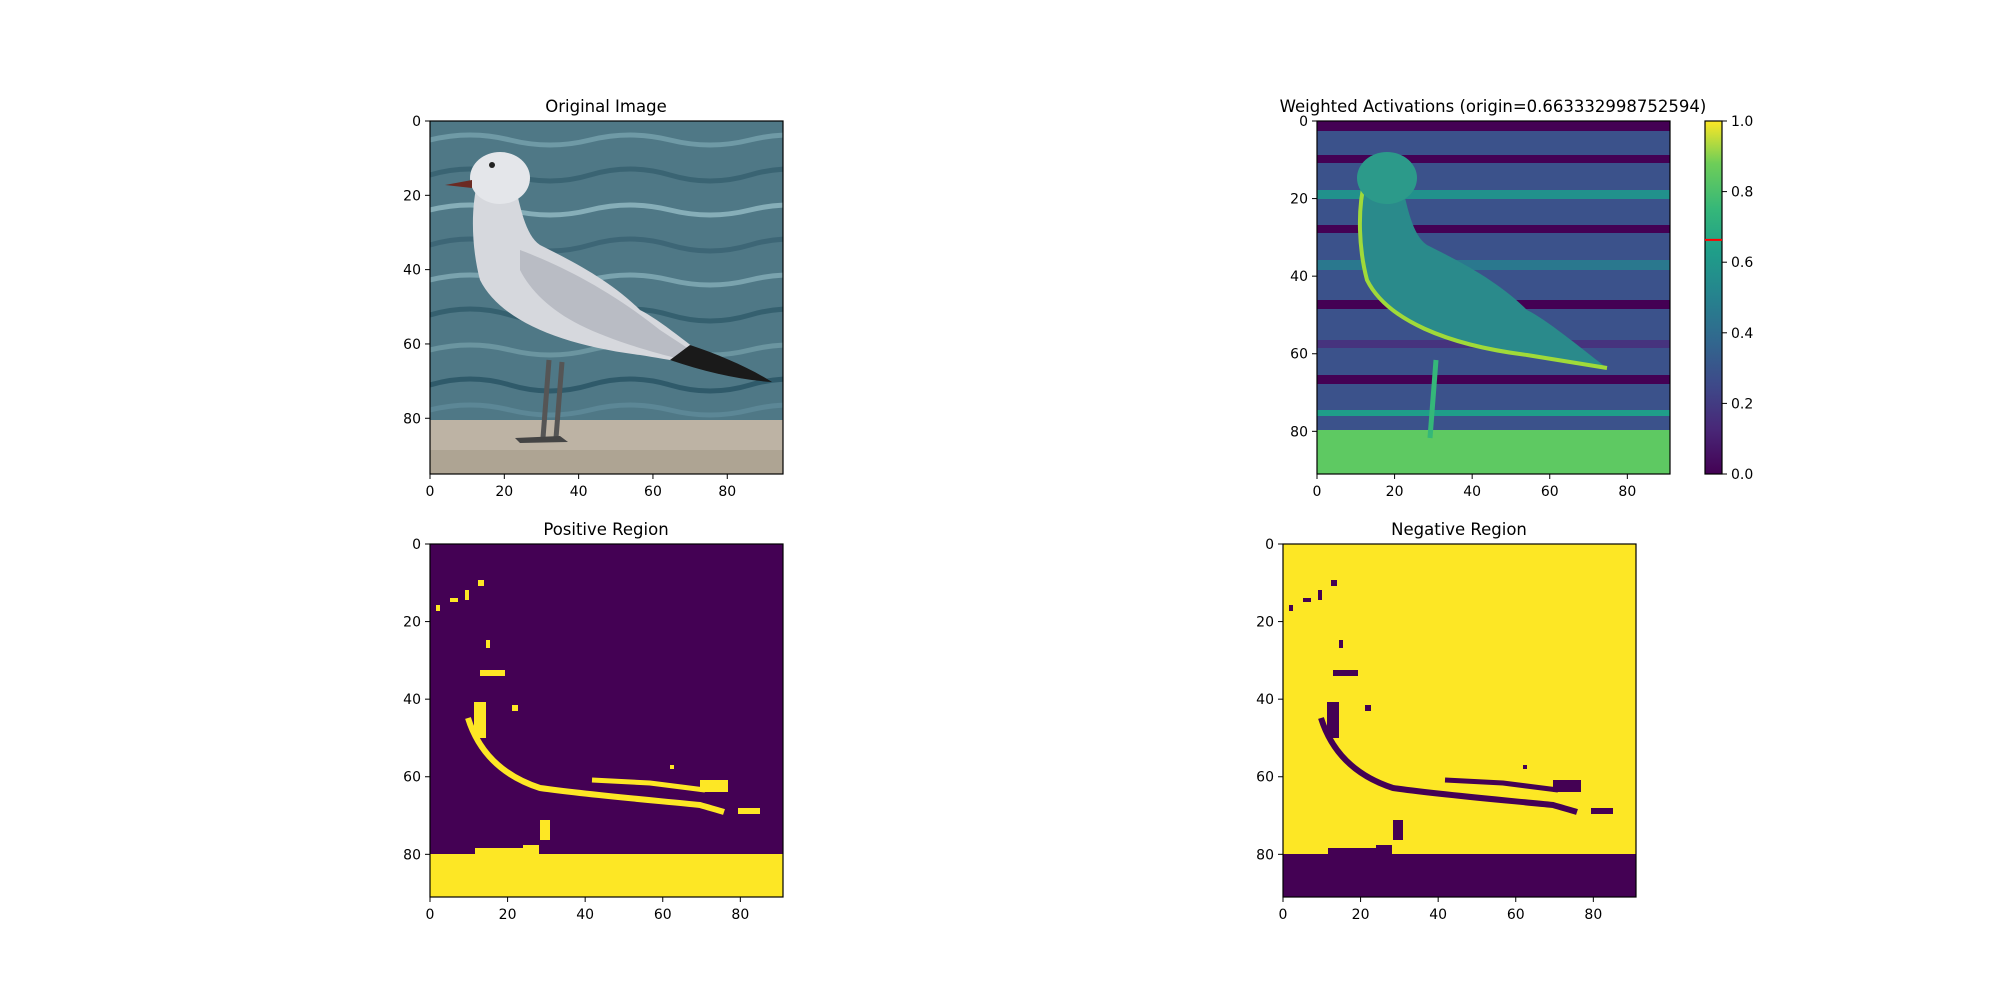 Image resolution: width=2000 pixels, height=1000 pixels. I want to click on seagull-photo, so click(606, 297).